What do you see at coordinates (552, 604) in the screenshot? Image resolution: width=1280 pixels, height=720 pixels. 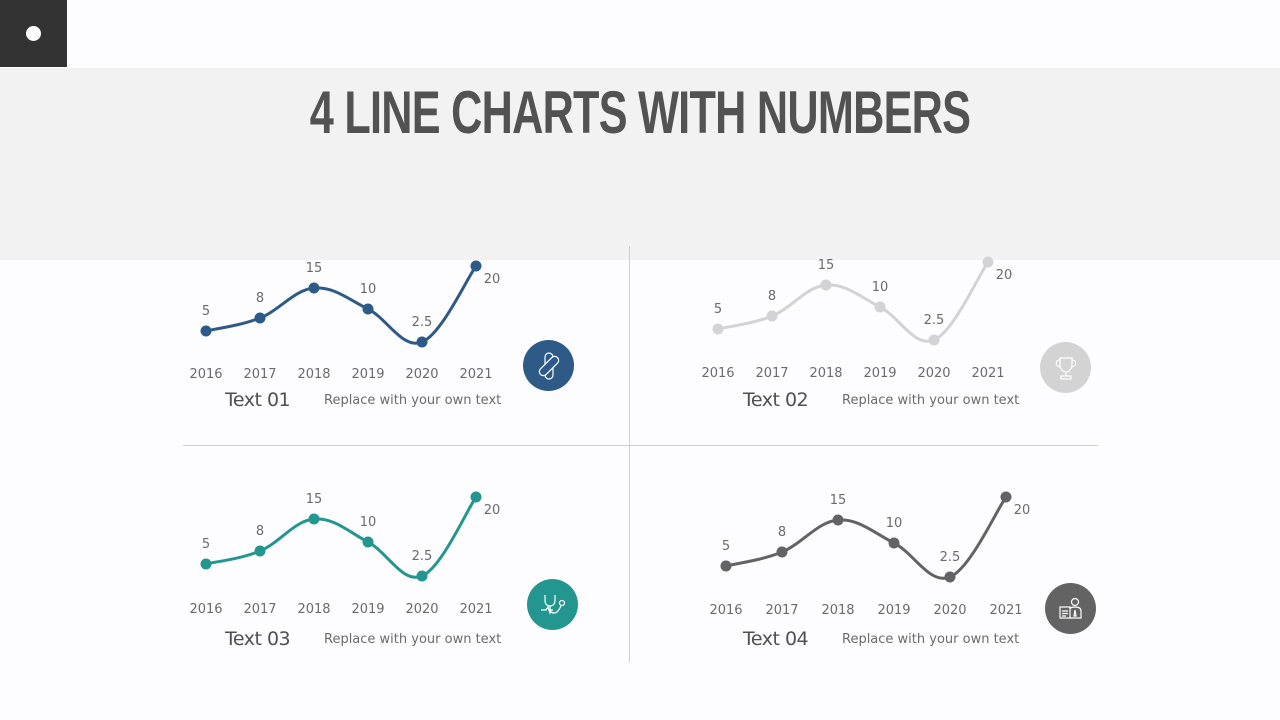 I see `stethoscope-icon` at bounding box center [552, 604].